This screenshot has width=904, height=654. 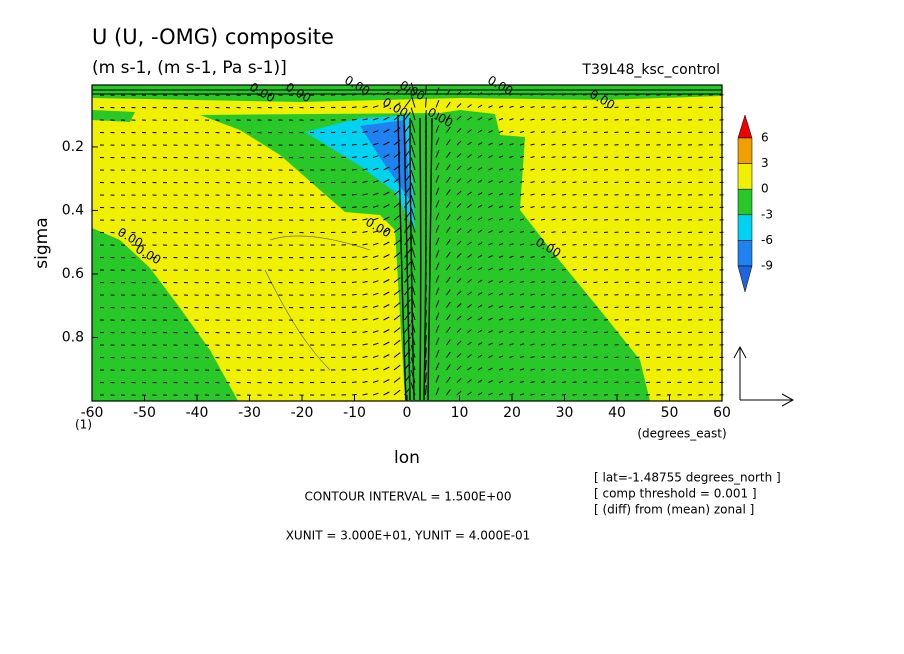 I want to click on x-tick-label: -40, so click(x=197, y=413).